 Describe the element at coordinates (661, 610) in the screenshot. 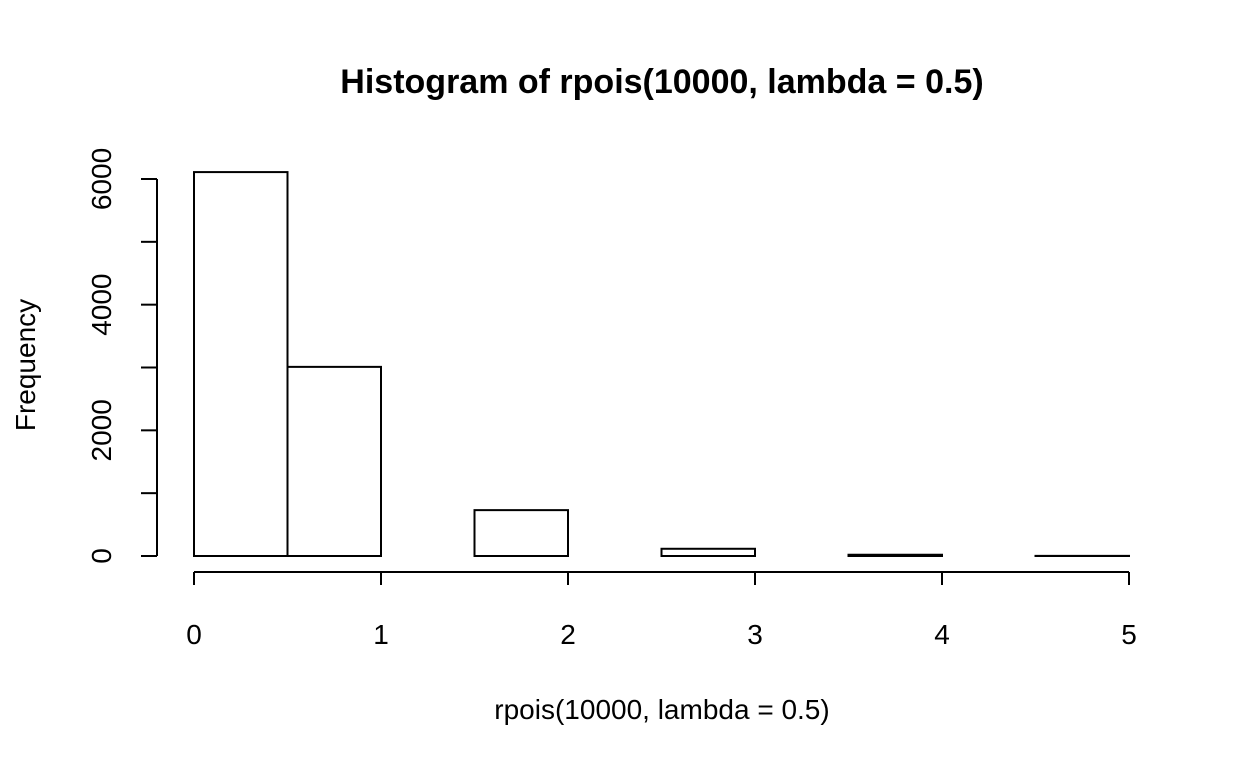

I see `x-axis: 0 1 2 3 4 5` at that location.